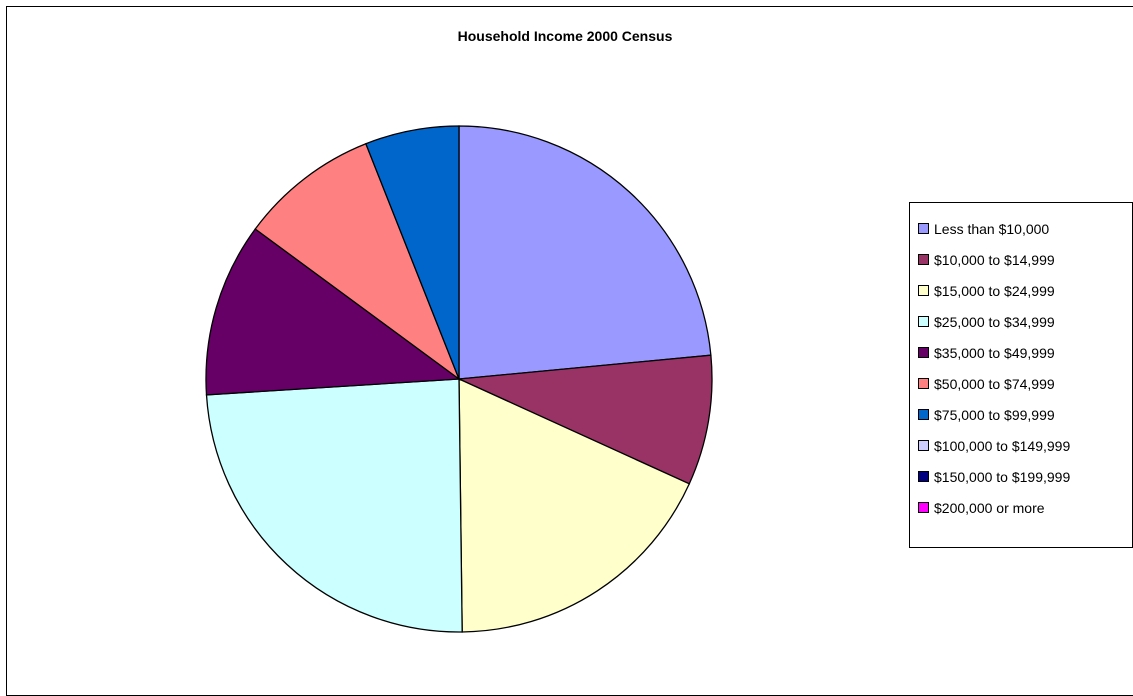  I want to click on legend-item: $15,000 to $24,999, so click(1021, 290).